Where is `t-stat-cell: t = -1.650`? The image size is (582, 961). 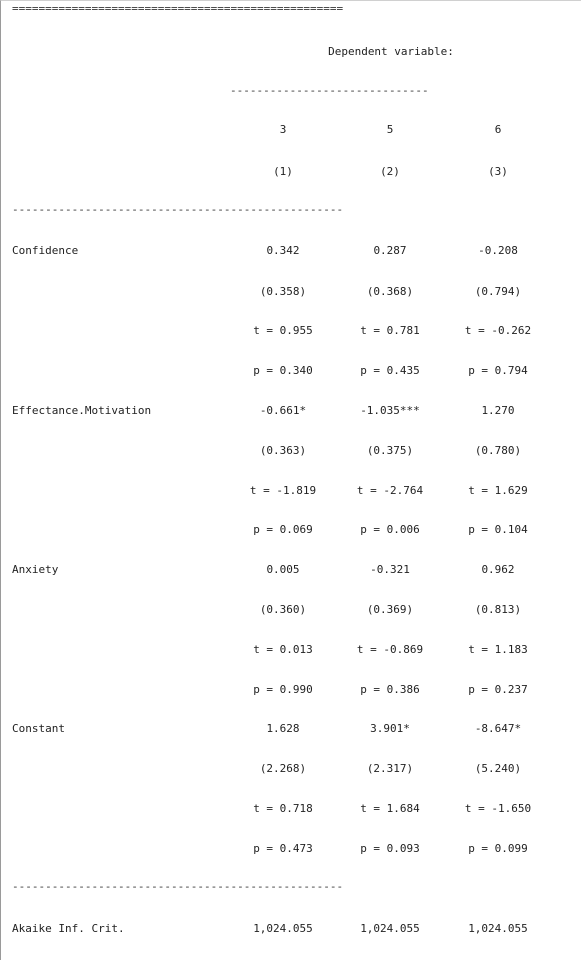
t-stat-cell: t = -1.650 is located at coordinates (498, 808).